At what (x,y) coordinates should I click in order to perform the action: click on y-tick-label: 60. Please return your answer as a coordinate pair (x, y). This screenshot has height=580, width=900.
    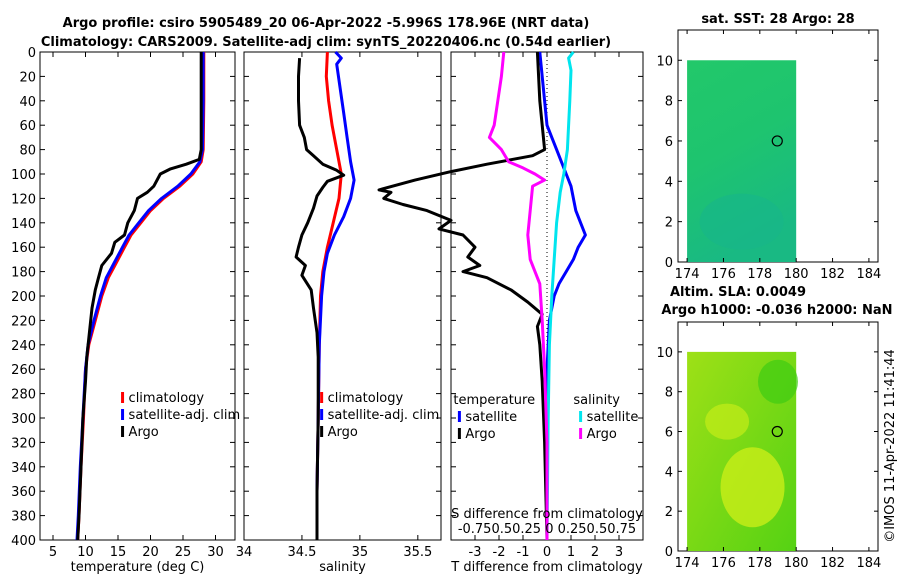
    Looking at the image, I should click on (27, 126).